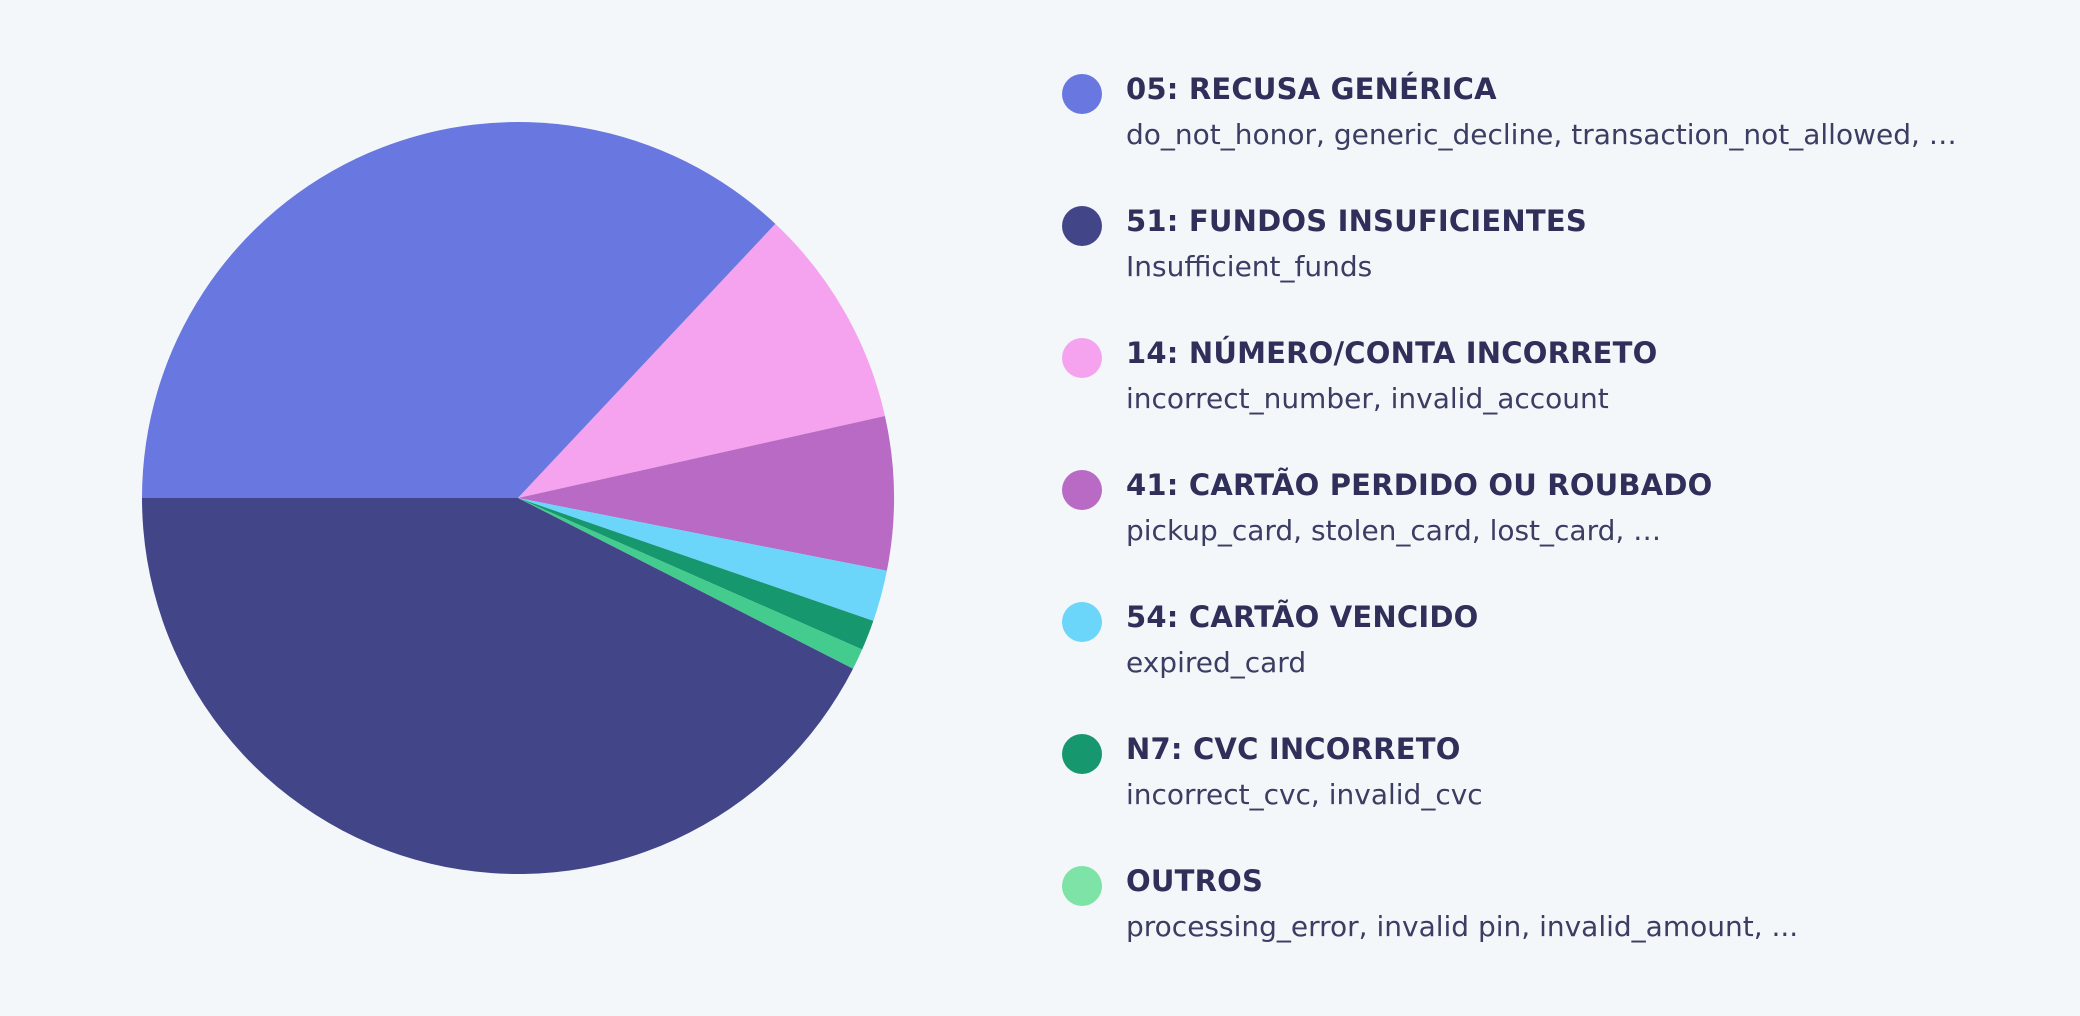  Describe the element at coordinates (1195, 881) in the screenshot. I see `legend-label: OUTROS` at that location.